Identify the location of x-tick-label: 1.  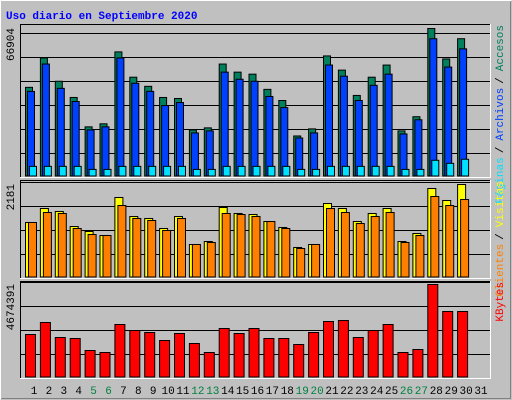
(34, 392).